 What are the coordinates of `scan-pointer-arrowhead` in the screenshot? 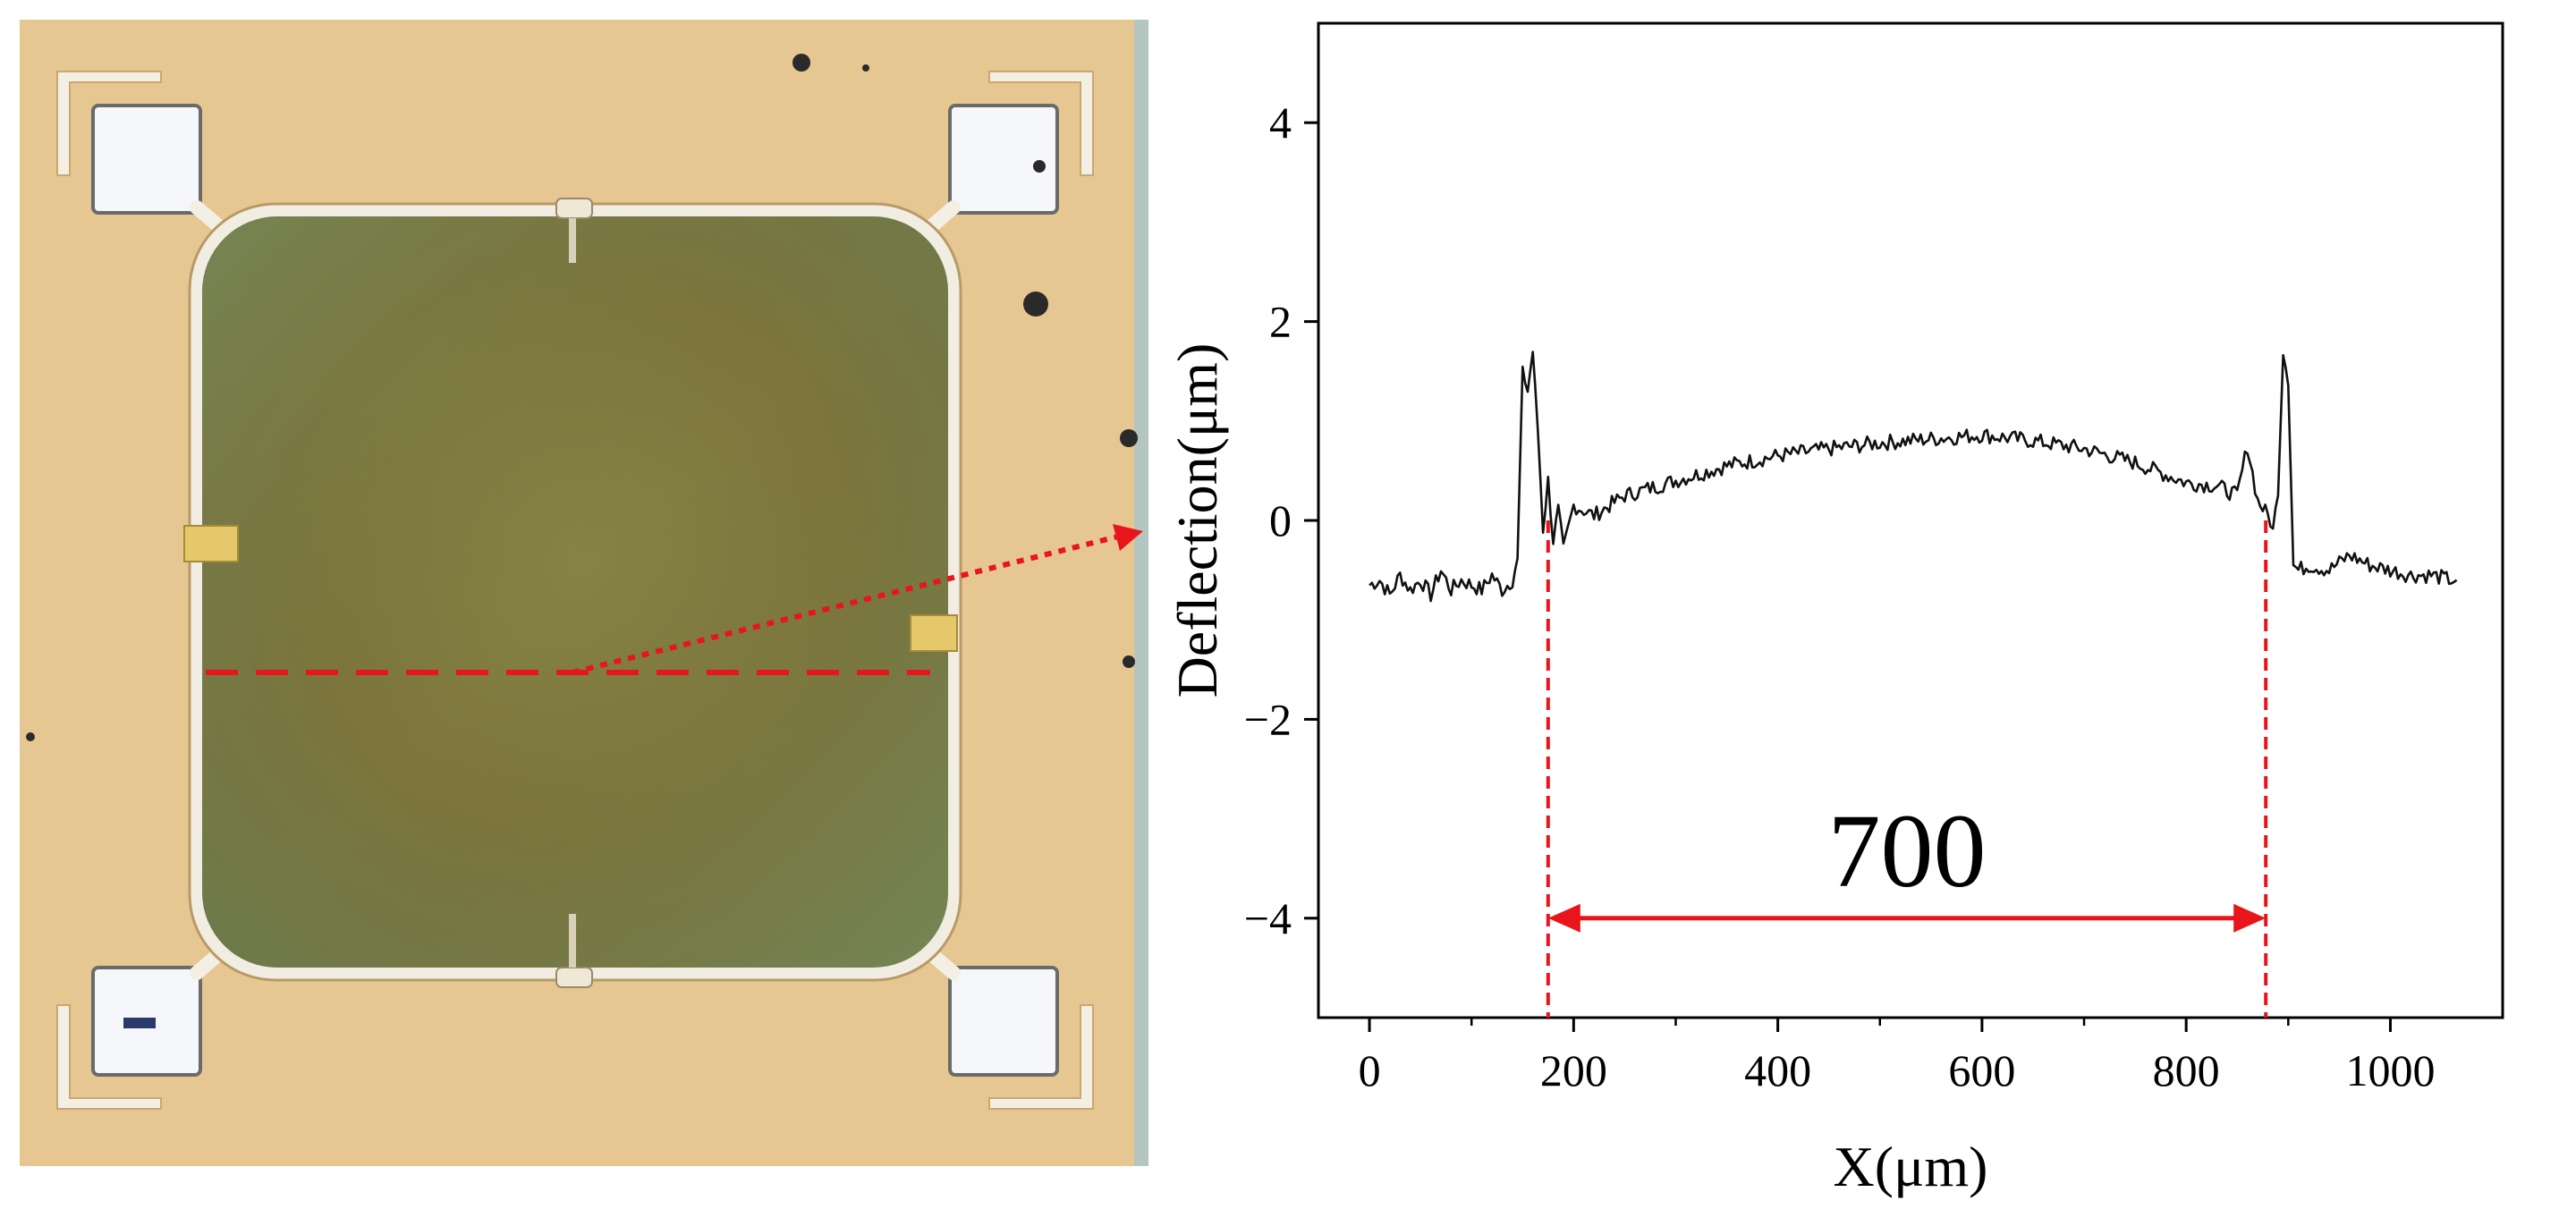 It's located at (1128, 537).